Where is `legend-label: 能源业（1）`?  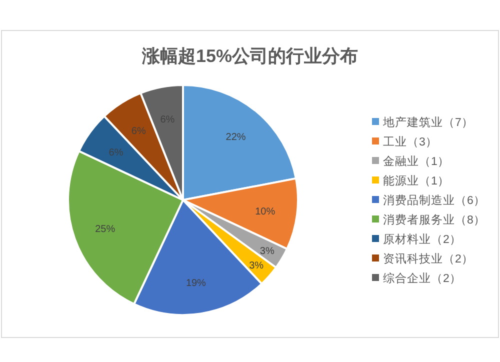
legend-label: 能源业（1） is located at coordinates (416, 181).